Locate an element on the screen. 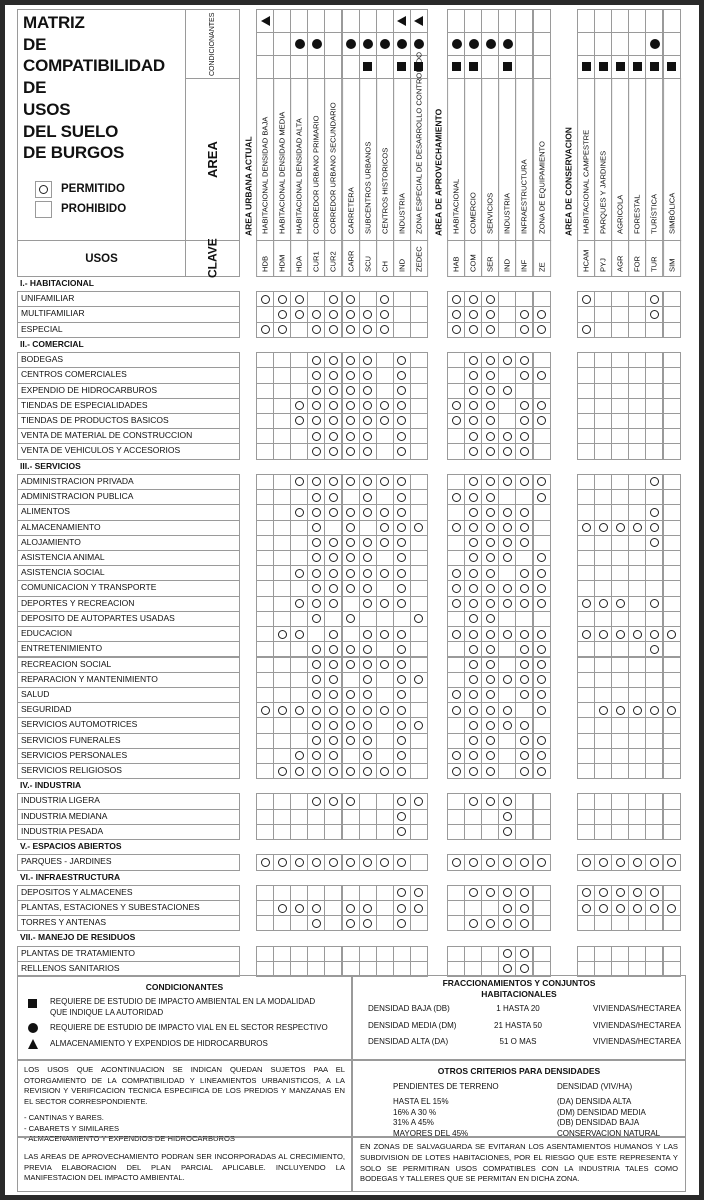 The image size is (704, 1200). clave-hab: HAB is located at coordinates (456, 258).